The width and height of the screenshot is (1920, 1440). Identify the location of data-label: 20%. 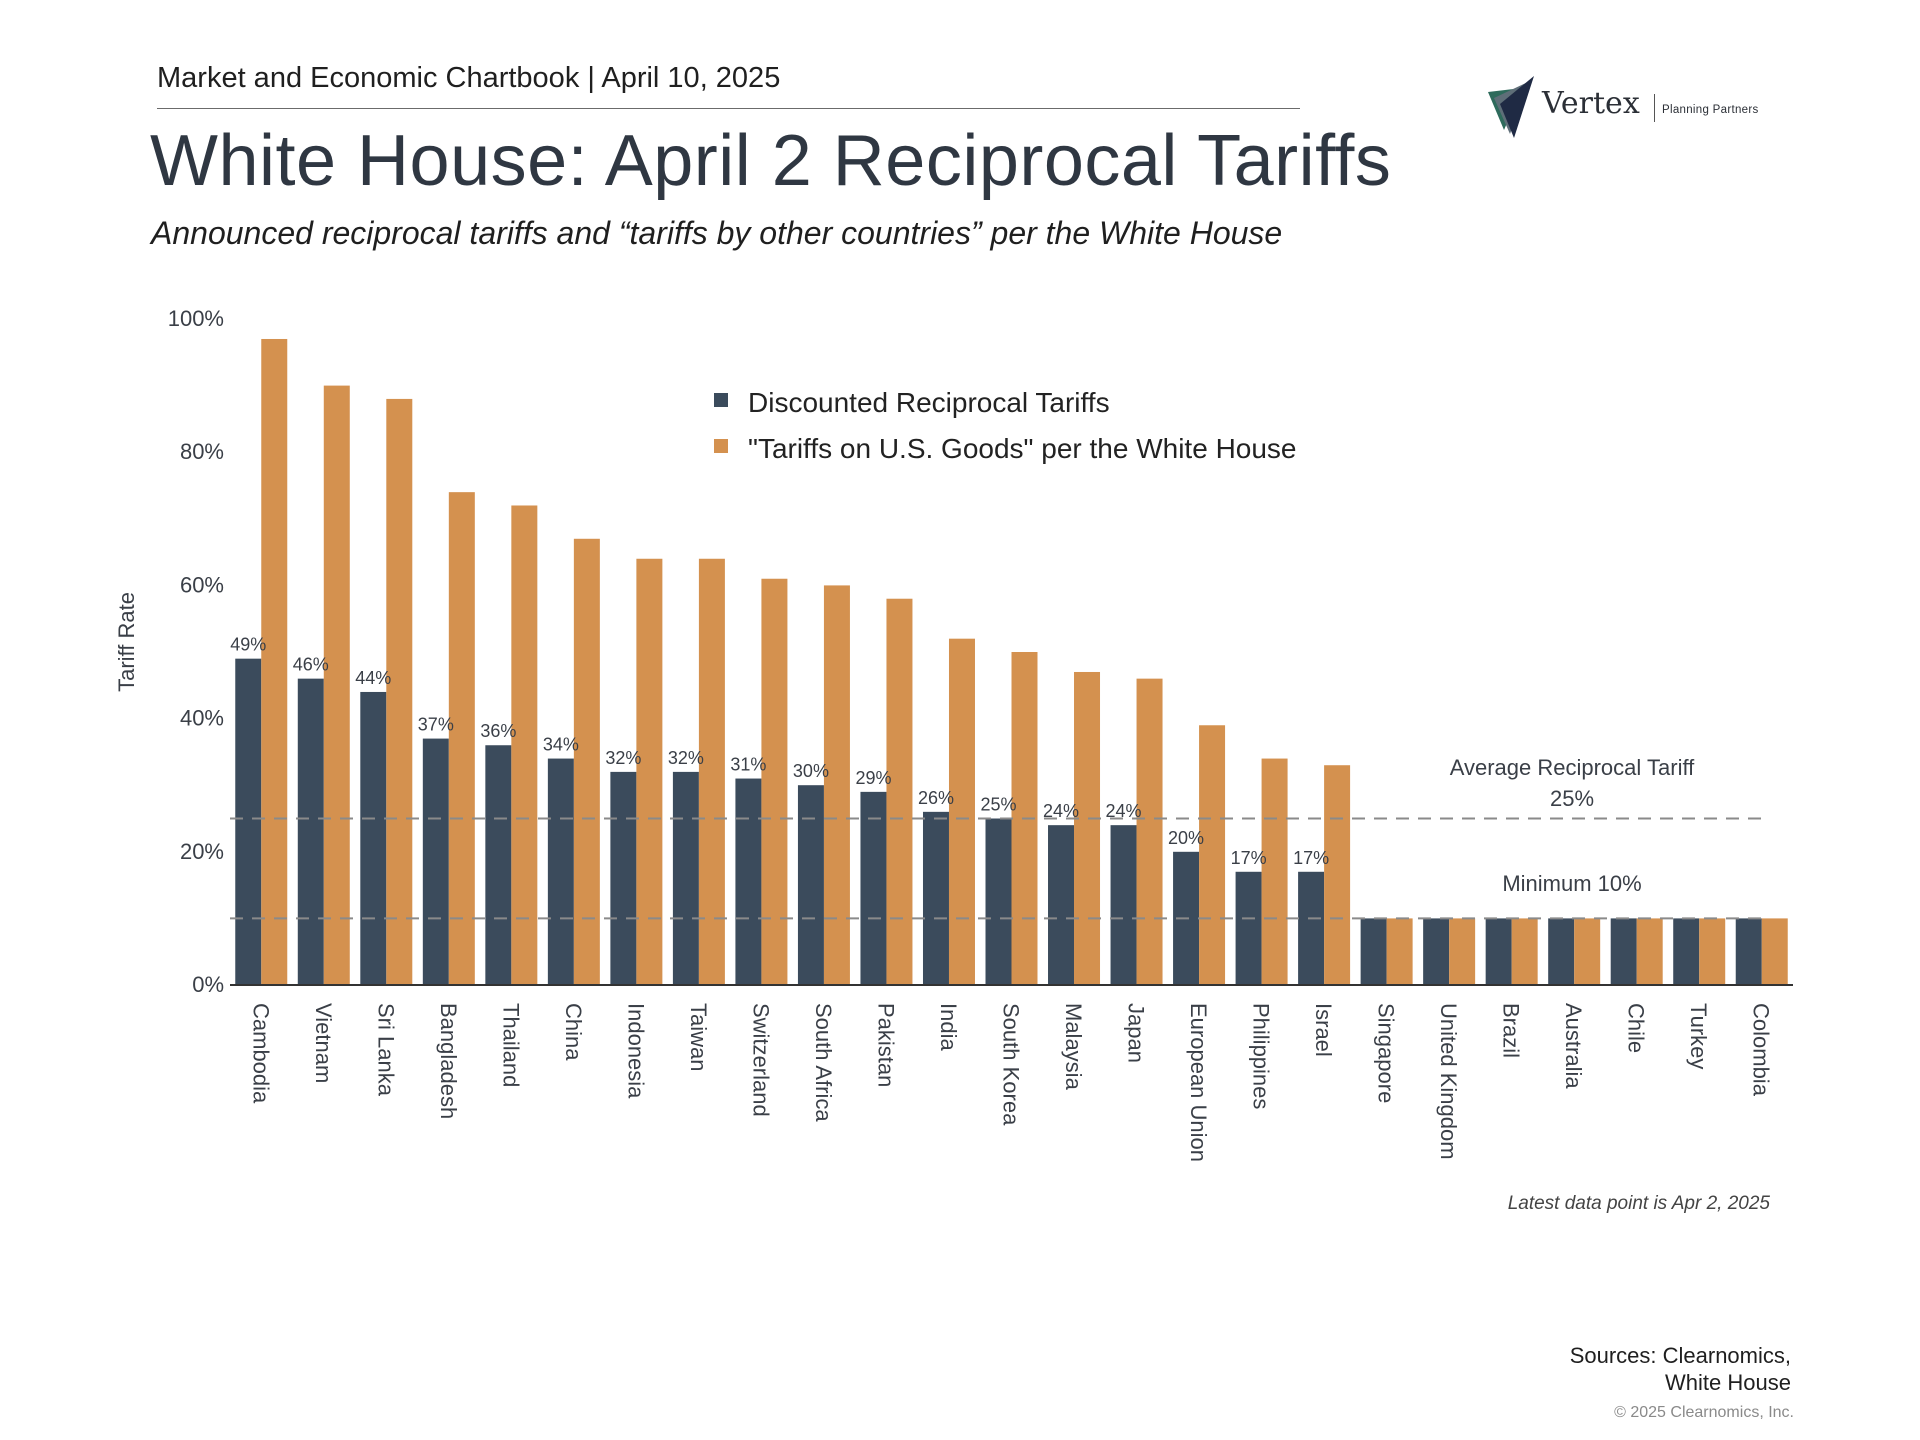
(1186, 838).